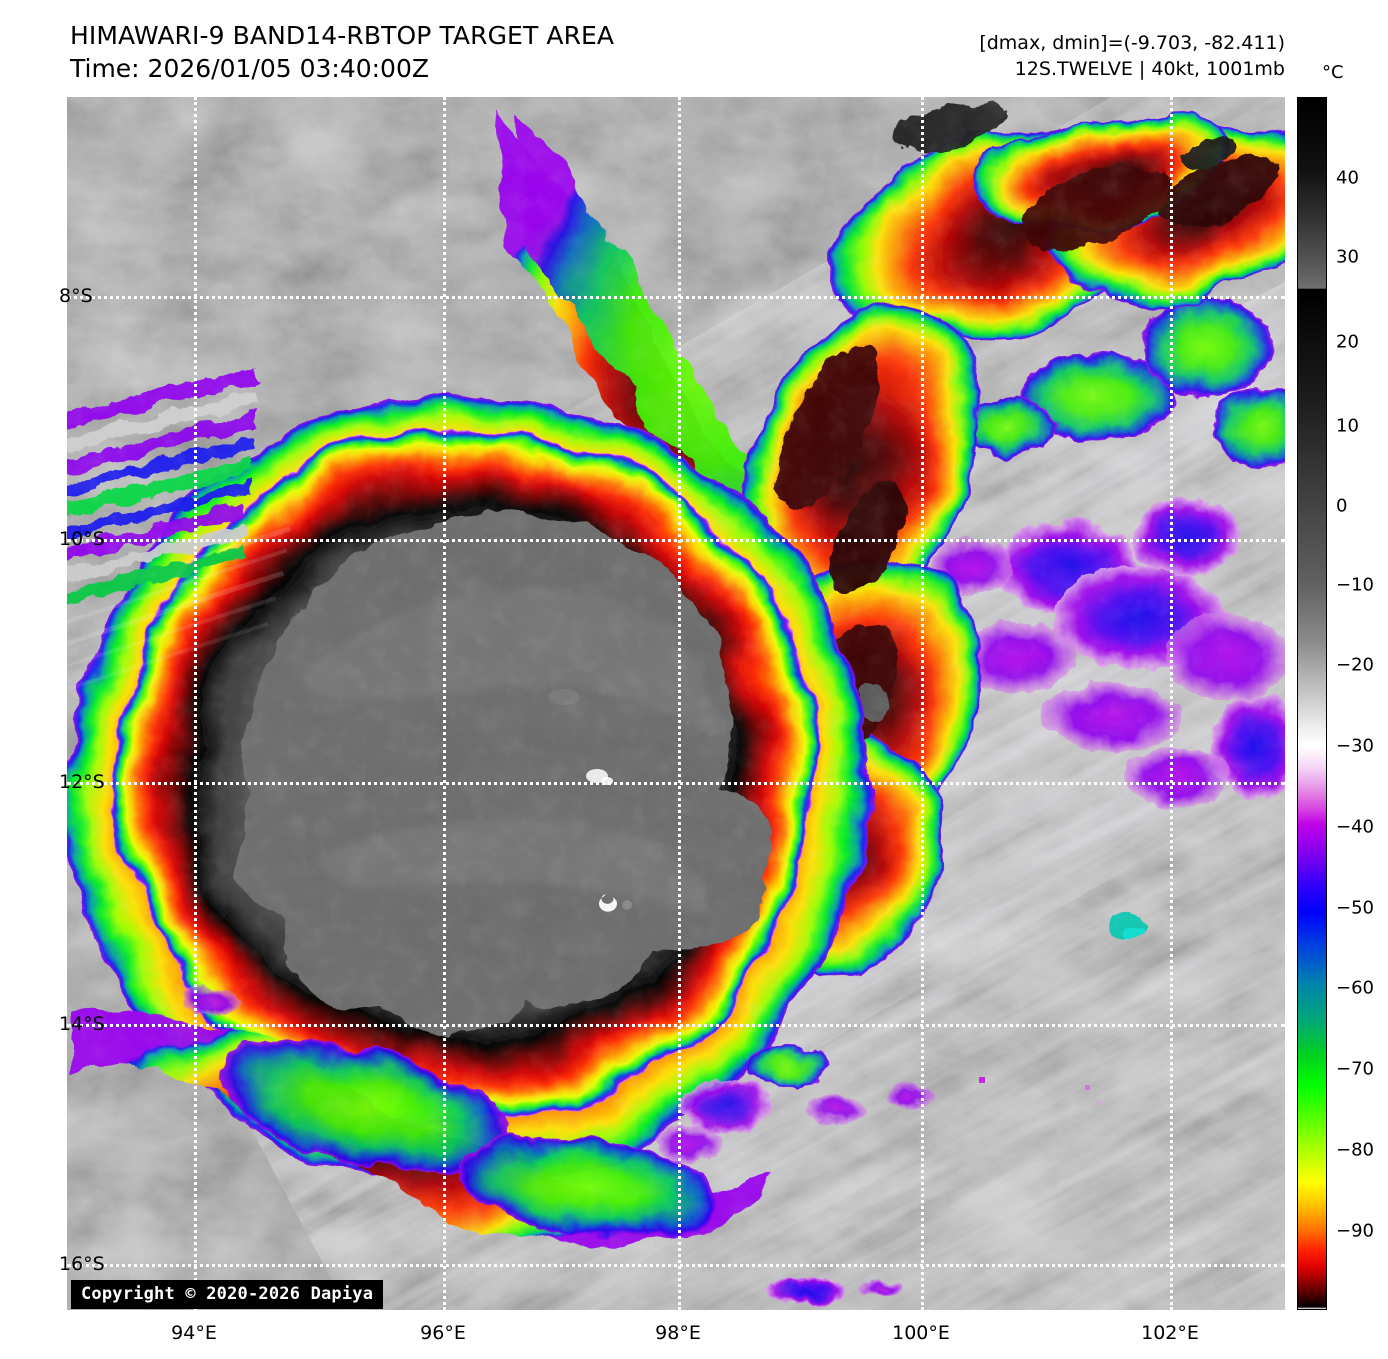  I want to click on storm-info-label: 12S.TWELVE | 40kt, 1001mb, so click(1149, 69).